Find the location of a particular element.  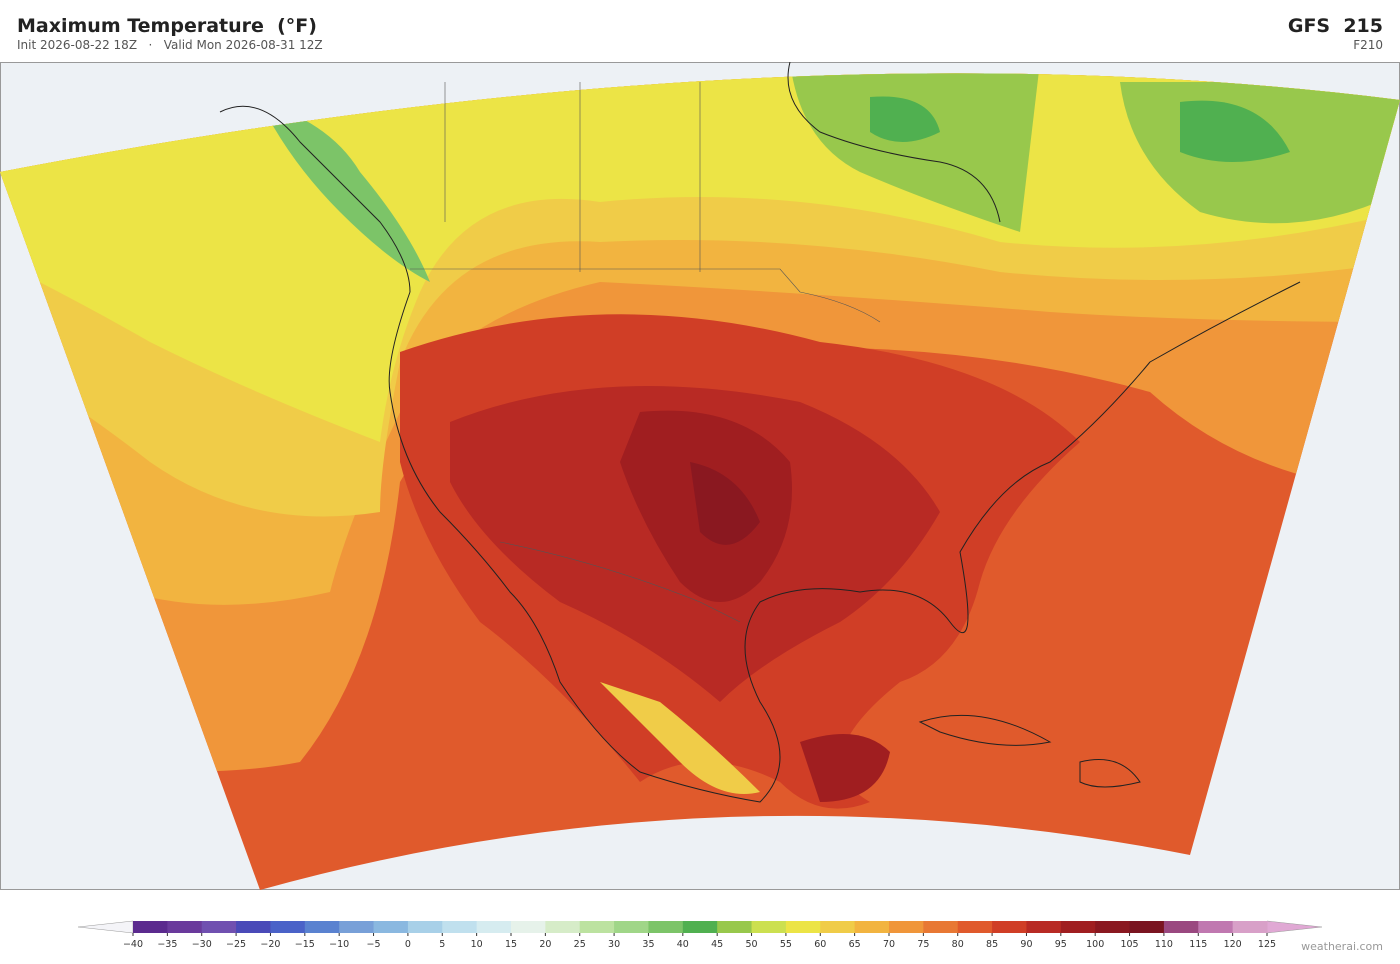

tick-label: 70 is located at coordinates (889, 944).